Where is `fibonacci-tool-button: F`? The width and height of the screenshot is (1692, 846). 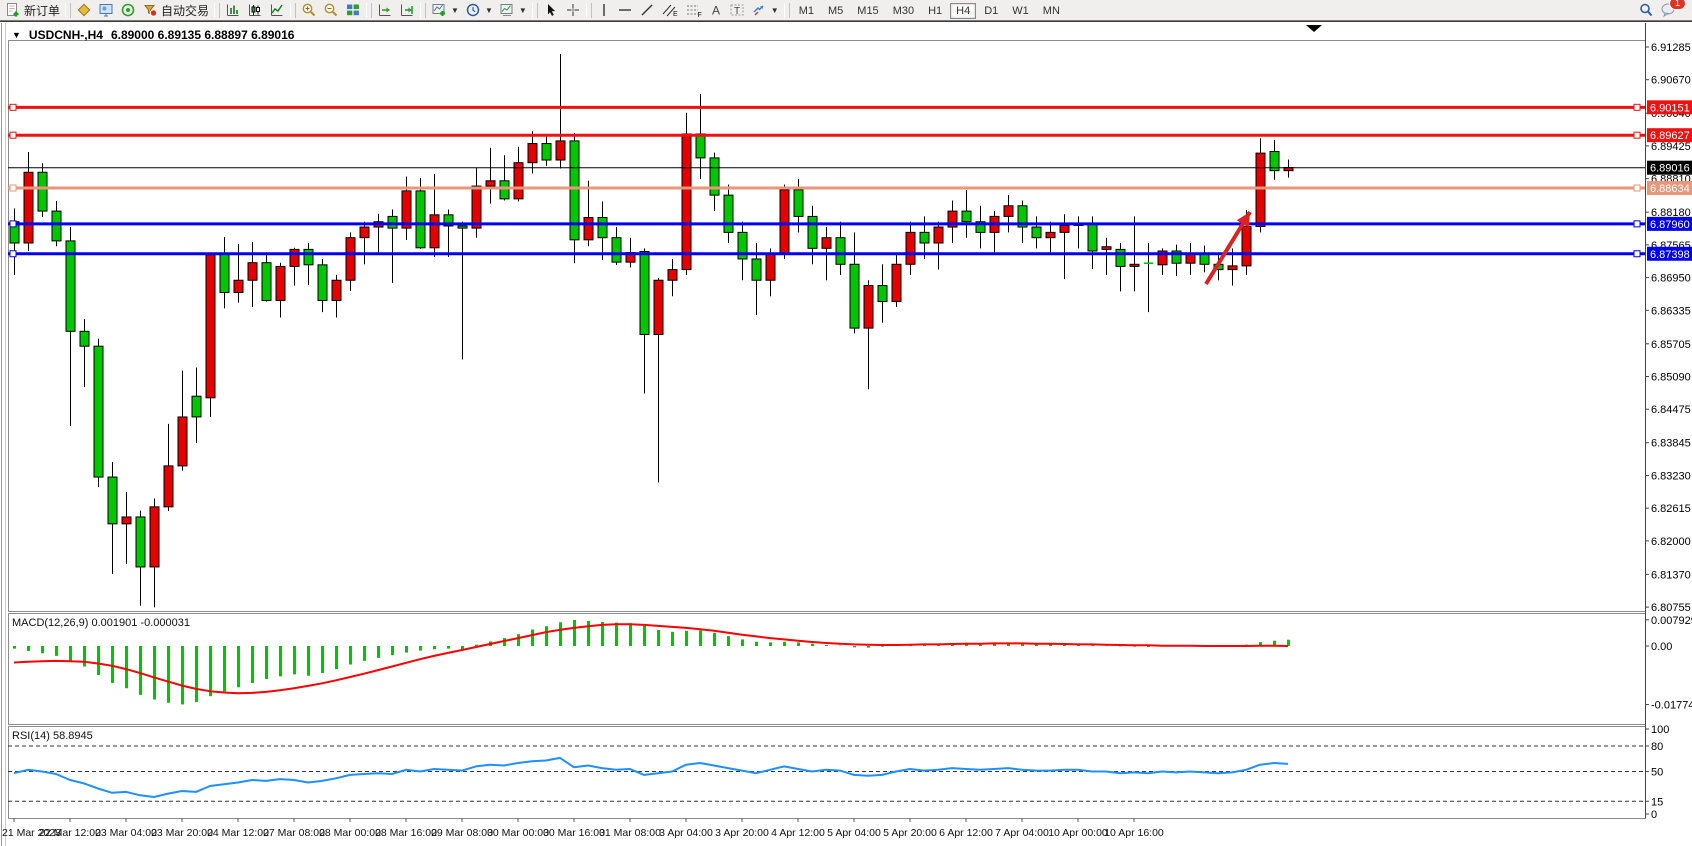
fibonacci-tool-button: F is located at coordinates (694, 10).